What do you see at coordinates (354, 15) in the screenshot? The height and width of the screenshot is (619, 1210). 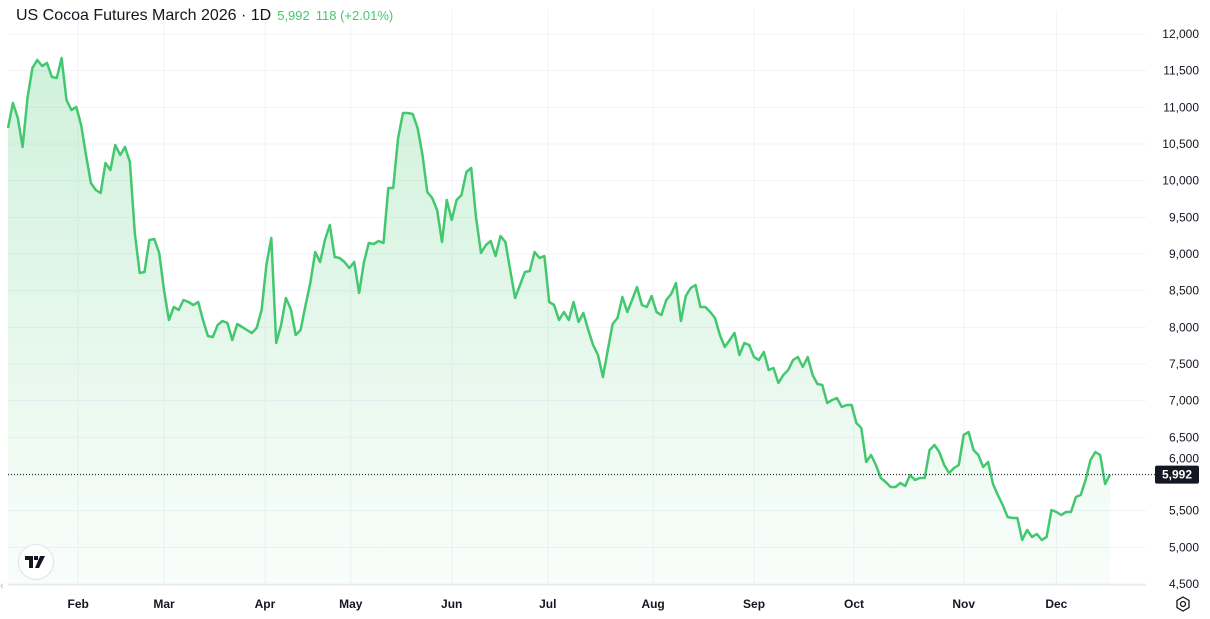 I see `price-change: 118 (+2.01%)` at bounding box center [354, 15].